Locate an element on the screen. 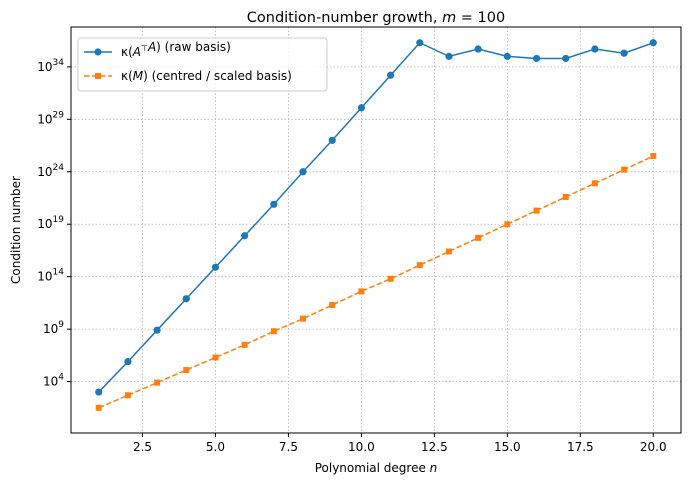  x-tick-label: 17.5 is located at coordinates (580, 447).